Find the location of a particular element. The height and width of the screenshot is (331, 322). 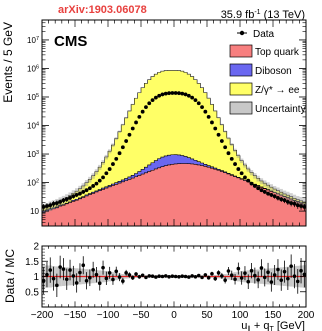

arxiv-stamp: arXiv:1903.06078 is located at coordinates (102, 10).